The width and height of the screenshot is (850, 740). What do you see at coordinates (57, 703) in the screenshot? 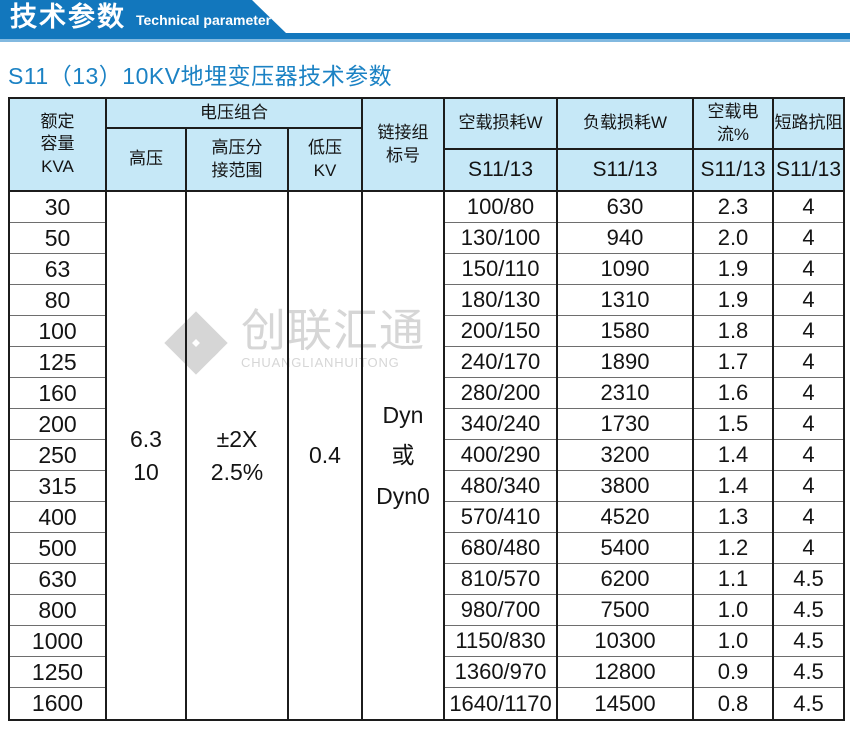
I see `capacity-cell: 1600` at bounding box center [57, 703].